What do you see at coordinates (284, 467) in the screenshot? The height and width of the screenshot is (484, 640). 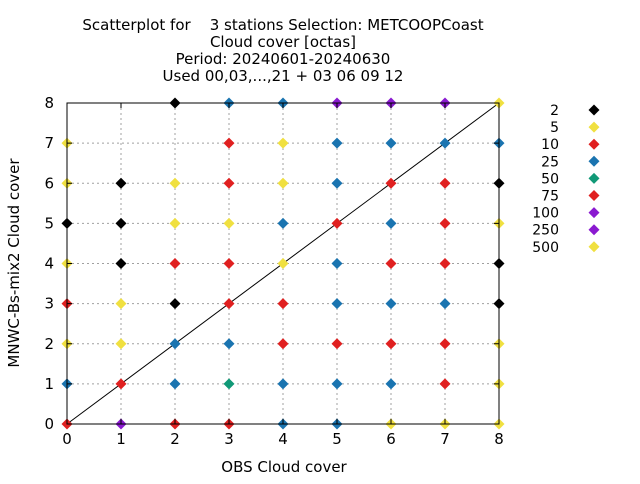 I see `x-axis-label: OBS Cloud cover` at bounding box center [284, 467].